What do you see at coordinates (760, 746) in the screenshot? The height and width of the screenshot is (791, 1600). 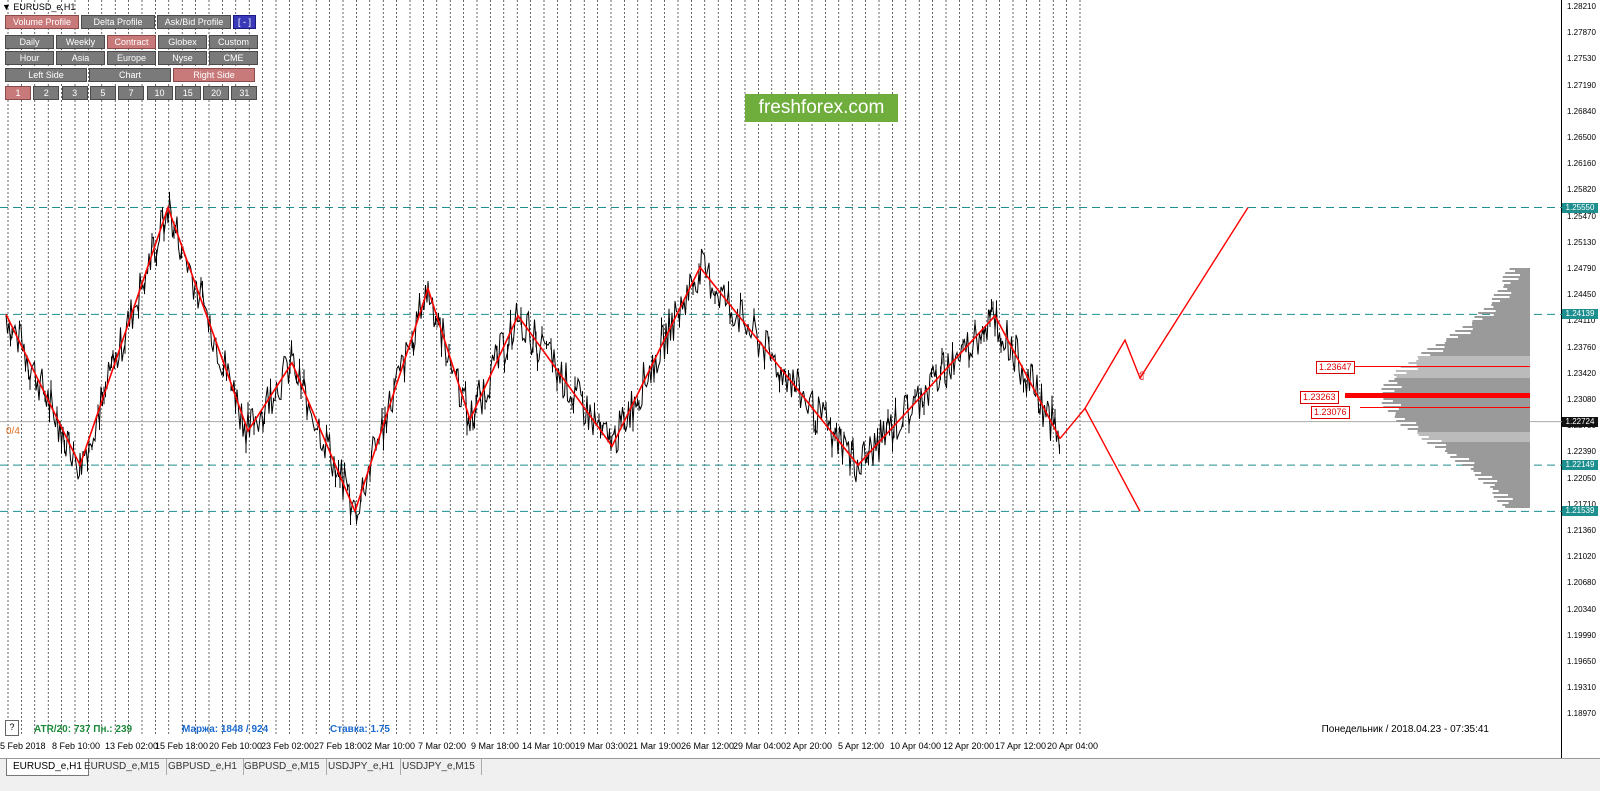 I see `time-label: 29 Mar 04:00` at bounding box center [760, 746].